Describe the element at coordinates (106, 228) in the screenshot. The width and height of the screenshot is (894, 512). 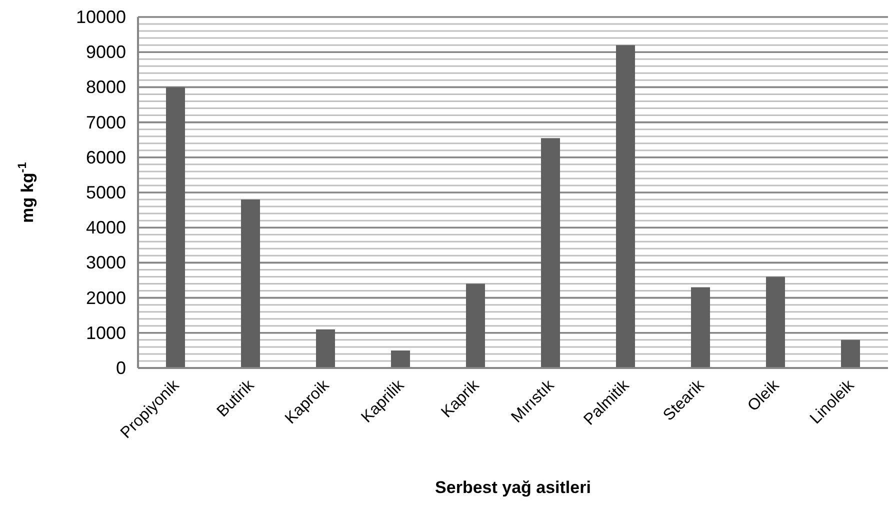
I see `y-tick-label: 4000` at that location.